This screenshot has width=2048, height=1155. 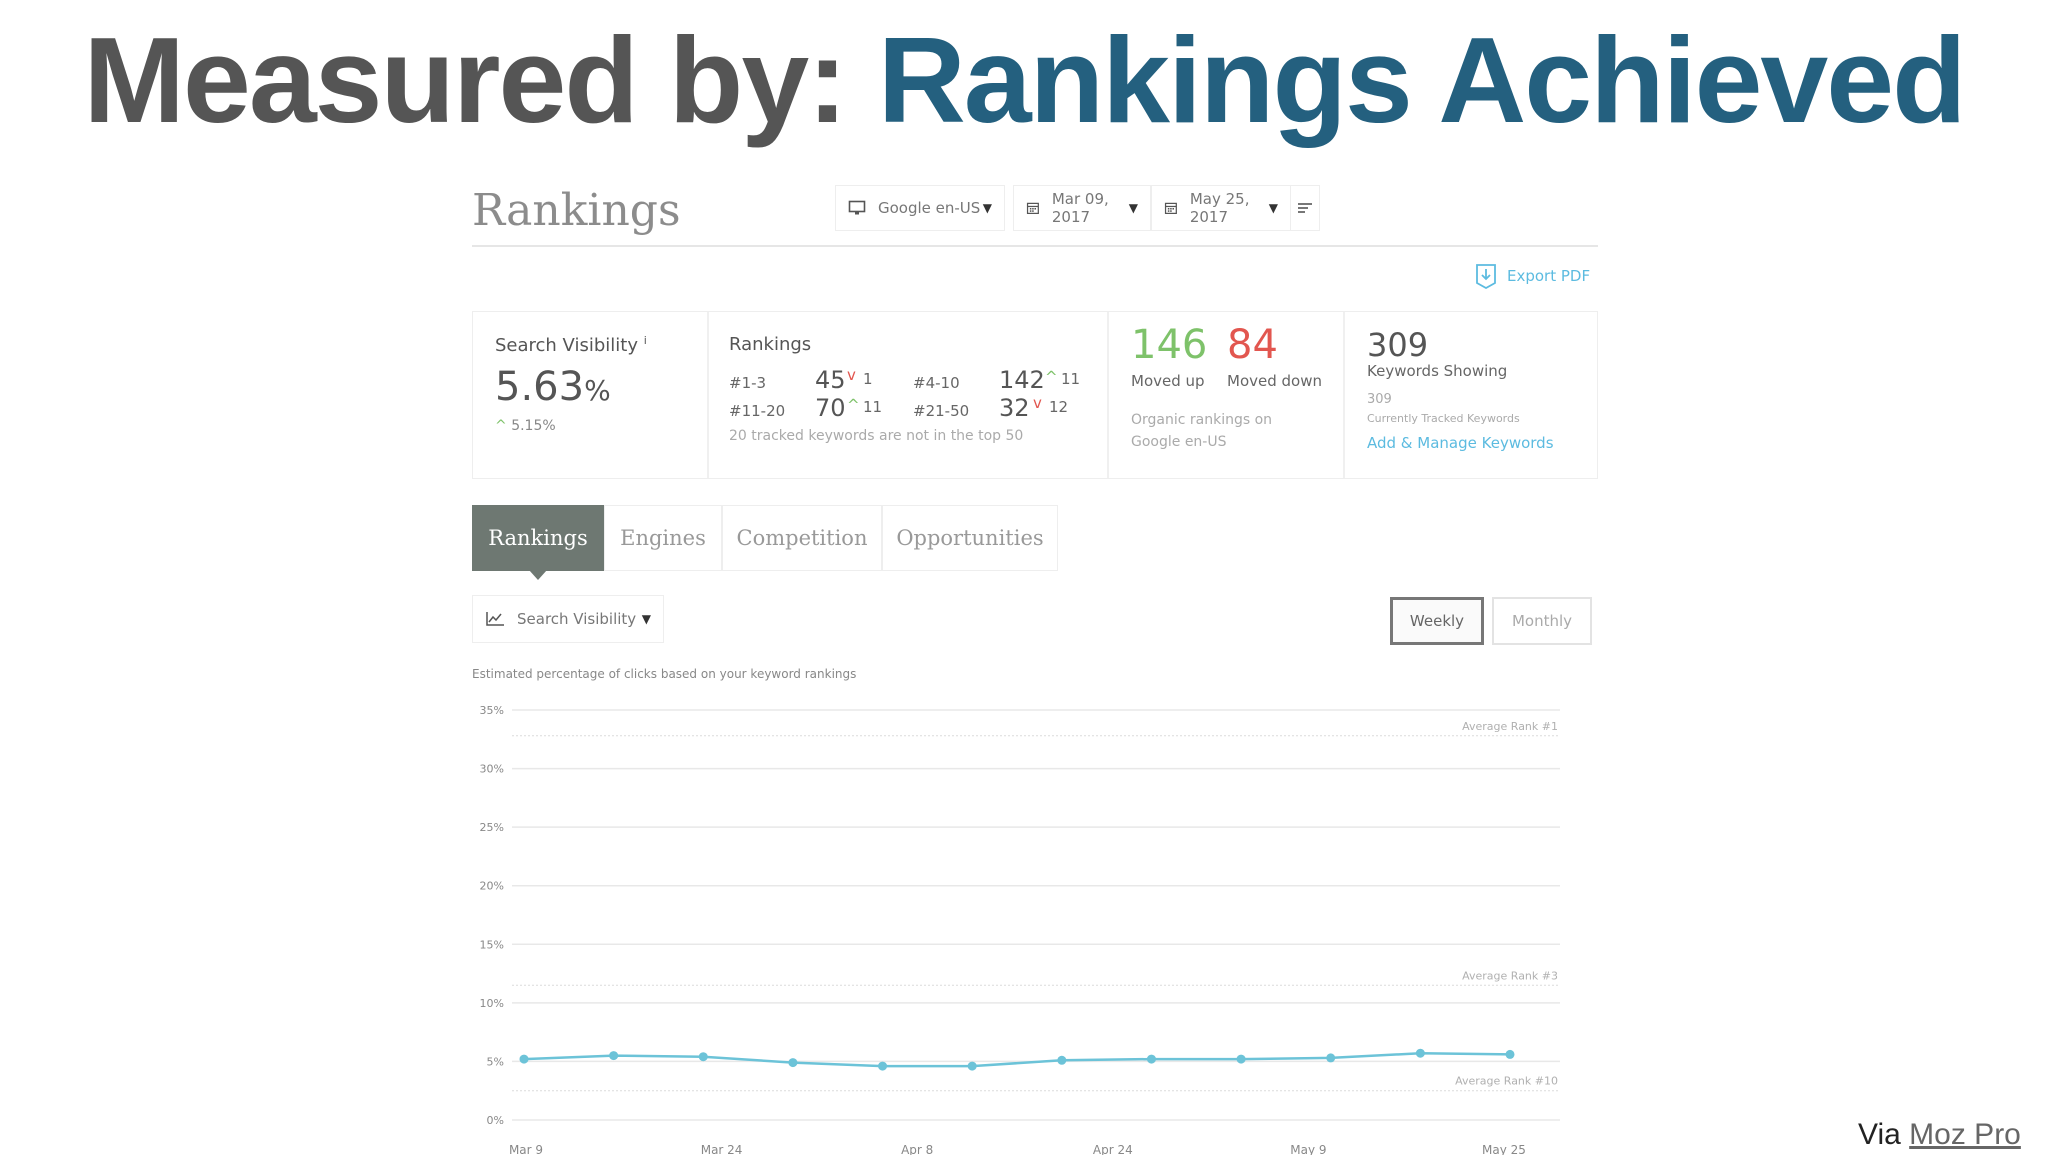 I want to click on x-tick-label: Mar 9, so click(x=526, y=1149).